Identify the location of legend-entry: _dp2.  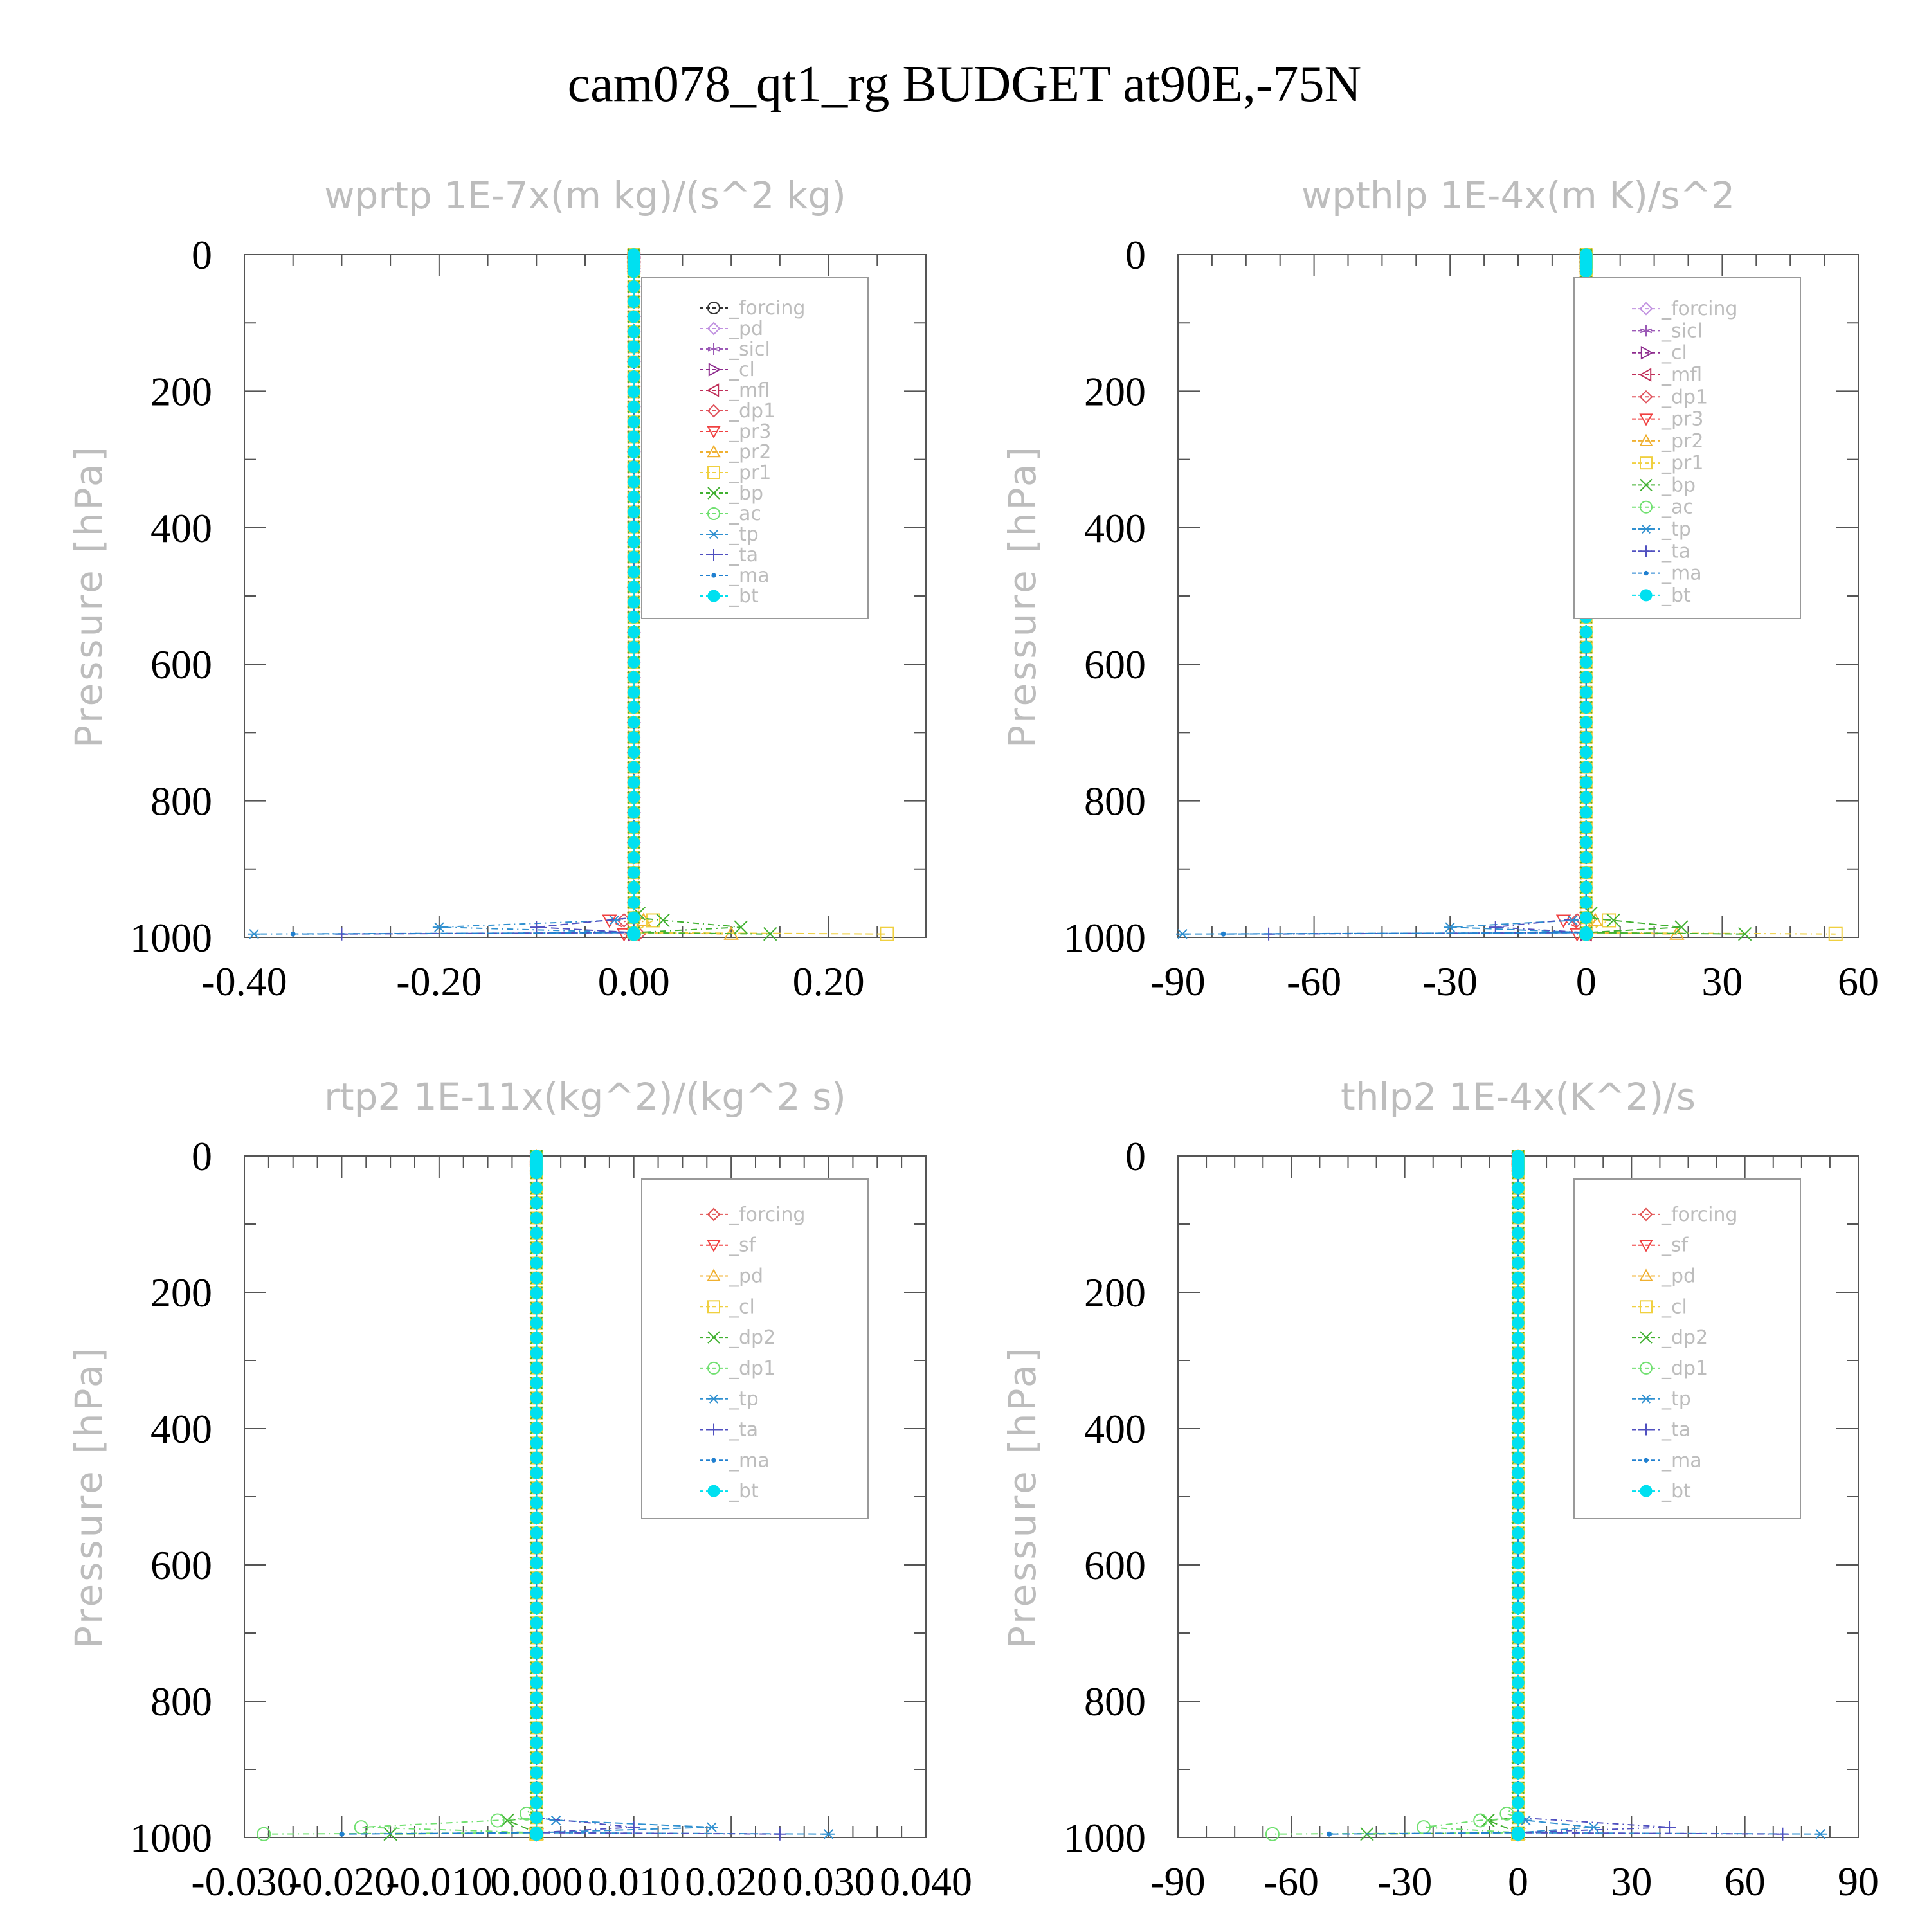
(752, 1337).